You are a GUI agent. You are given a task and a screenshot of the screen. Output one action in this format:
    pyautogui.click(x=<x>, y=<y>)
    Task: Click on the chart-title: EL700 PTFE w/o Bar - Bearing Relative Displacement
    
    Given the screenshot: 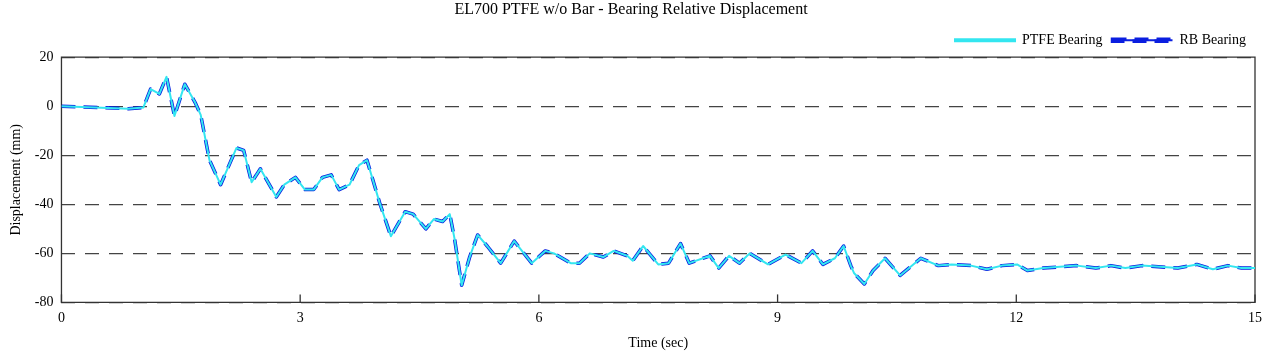 What is the action you would take?
    pyautogui.click(x=631, y=9)
    